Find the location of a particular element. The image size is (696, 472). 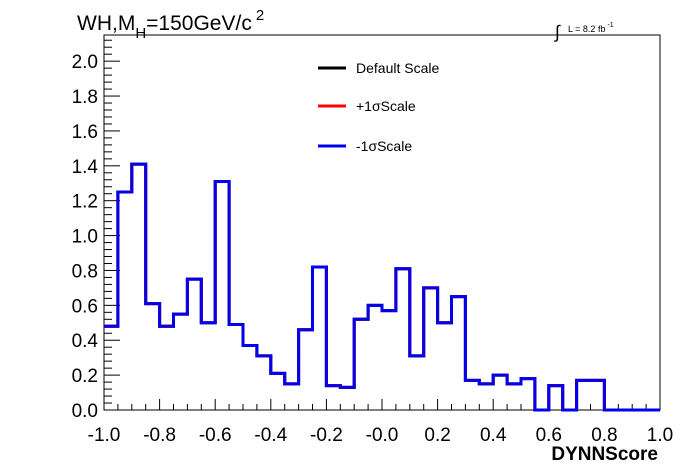

svg-text:L = 8.2 fb-1: L = 8.2 fb -1 is located at coordinates (591, 28).